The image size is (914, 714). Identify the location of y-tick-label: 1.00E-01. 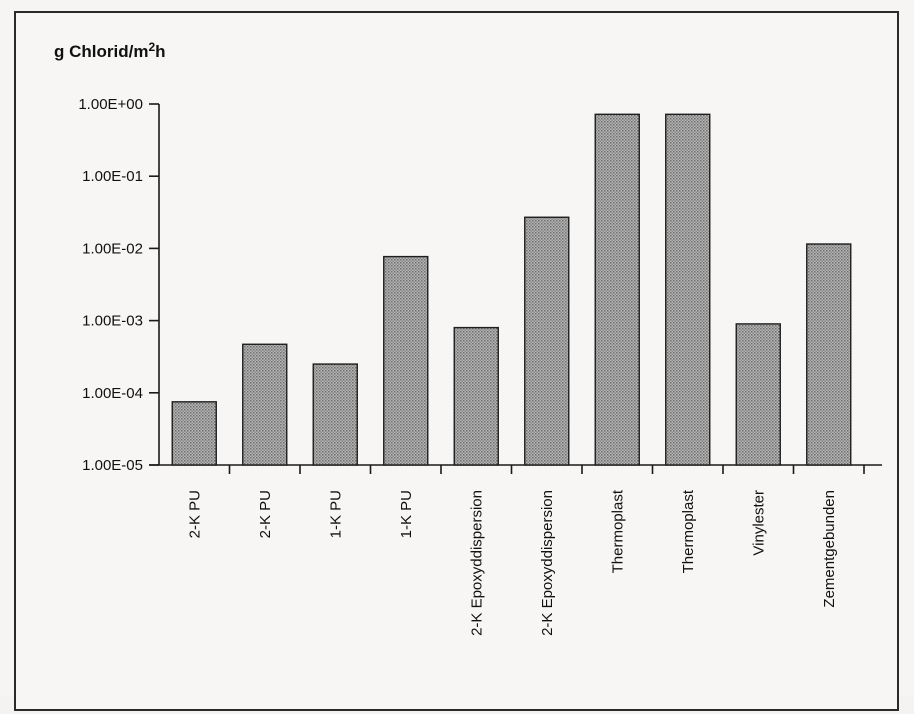
(112, 176).